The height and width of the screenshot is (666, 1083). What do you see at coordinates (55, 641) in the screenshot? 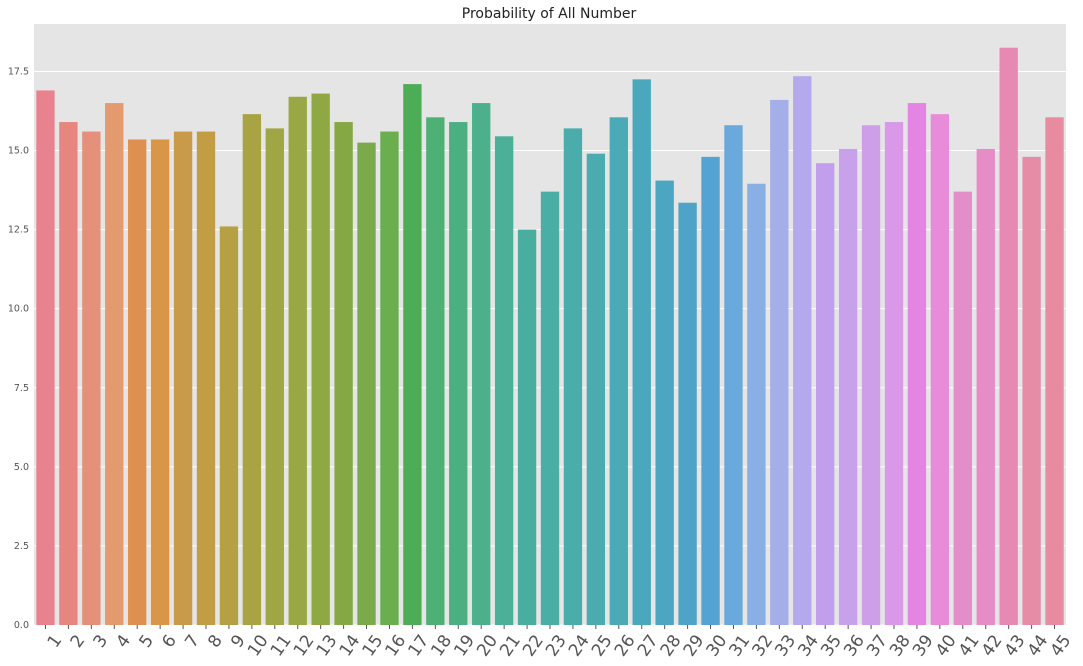
I see `x-tick-label: 1` at bounding box center [55, 641].